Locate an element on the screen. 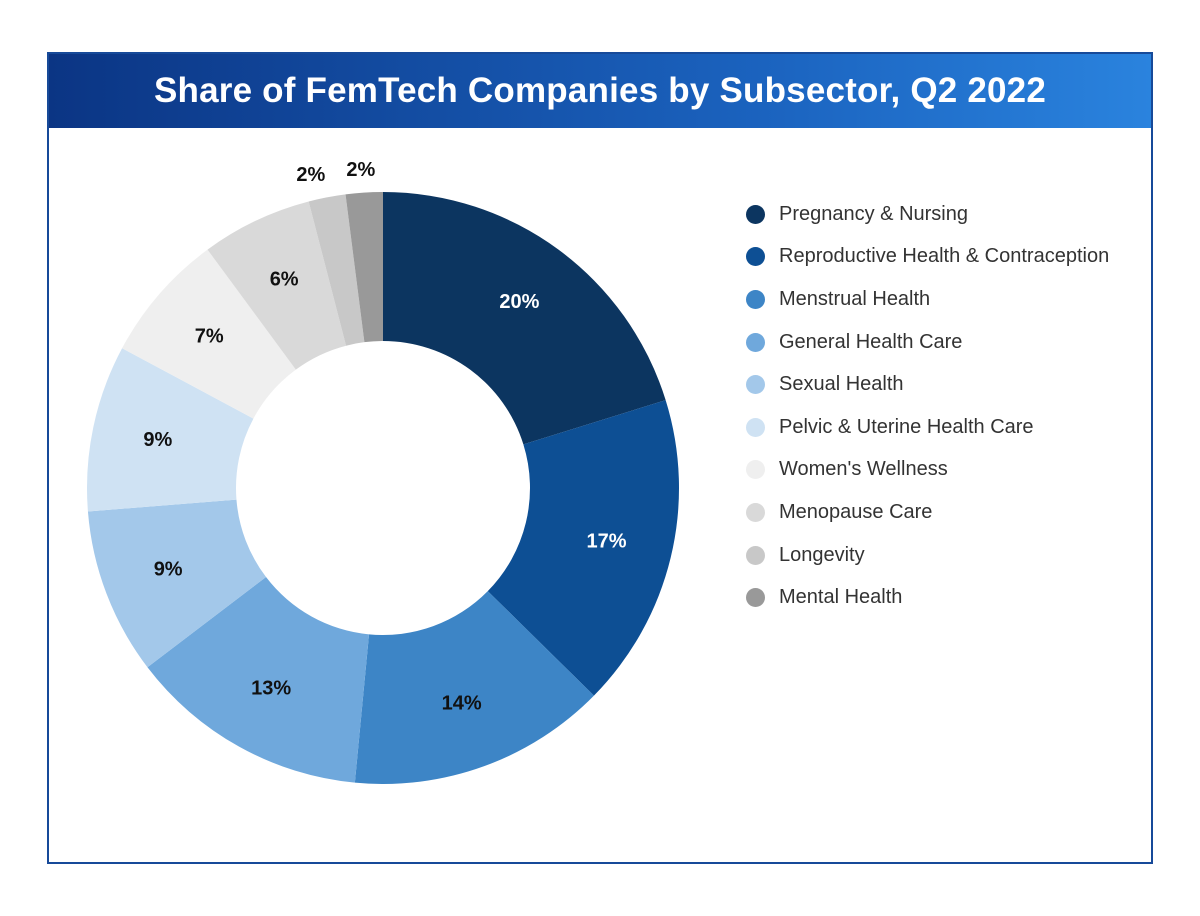  legend-label-1: Reproductive Health & Contraception is located at coordinates (944, 256).